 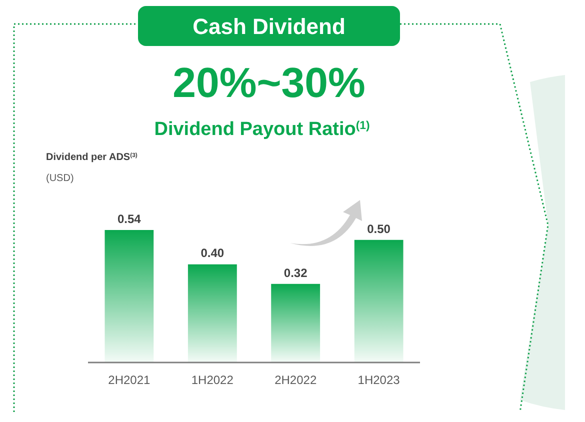 I want to click on x-tick-label: 1H2023, so click(x=379, y=380).